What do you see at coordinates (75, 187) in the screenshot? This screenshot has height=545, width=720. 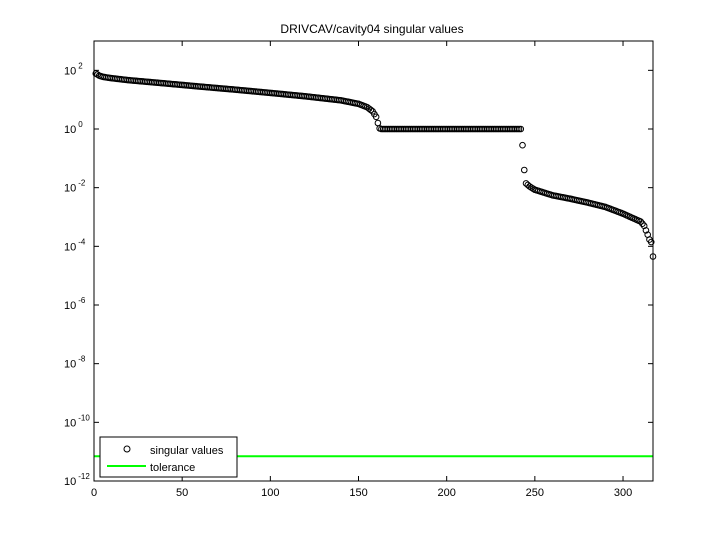 I see `y-tick-label: 10 -2` at bounding box center [75, 187].